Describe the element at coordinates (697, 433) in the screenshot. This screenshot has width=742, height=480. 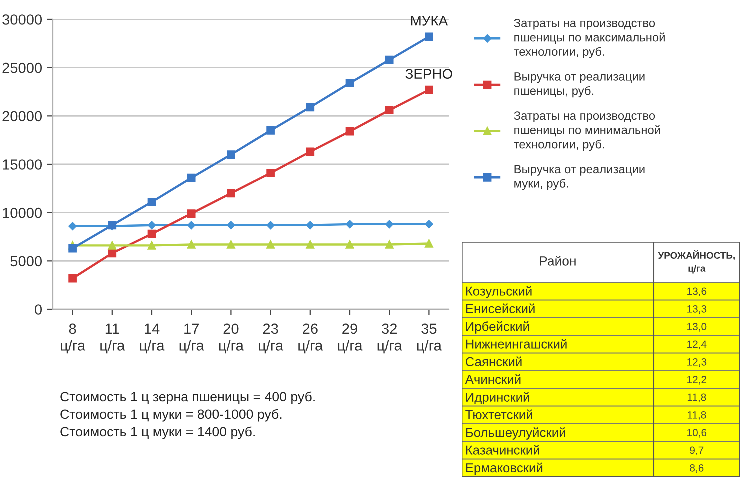
I see `text: 10,6` at that location.